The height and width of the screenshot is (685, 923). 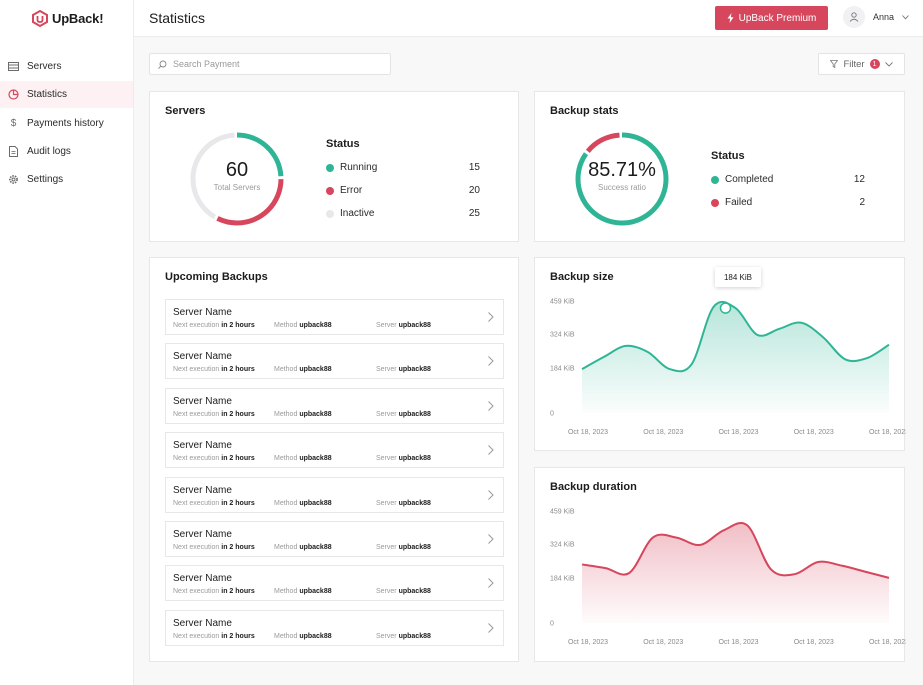 I want to click on document-icon, so click(x=13, y=151).